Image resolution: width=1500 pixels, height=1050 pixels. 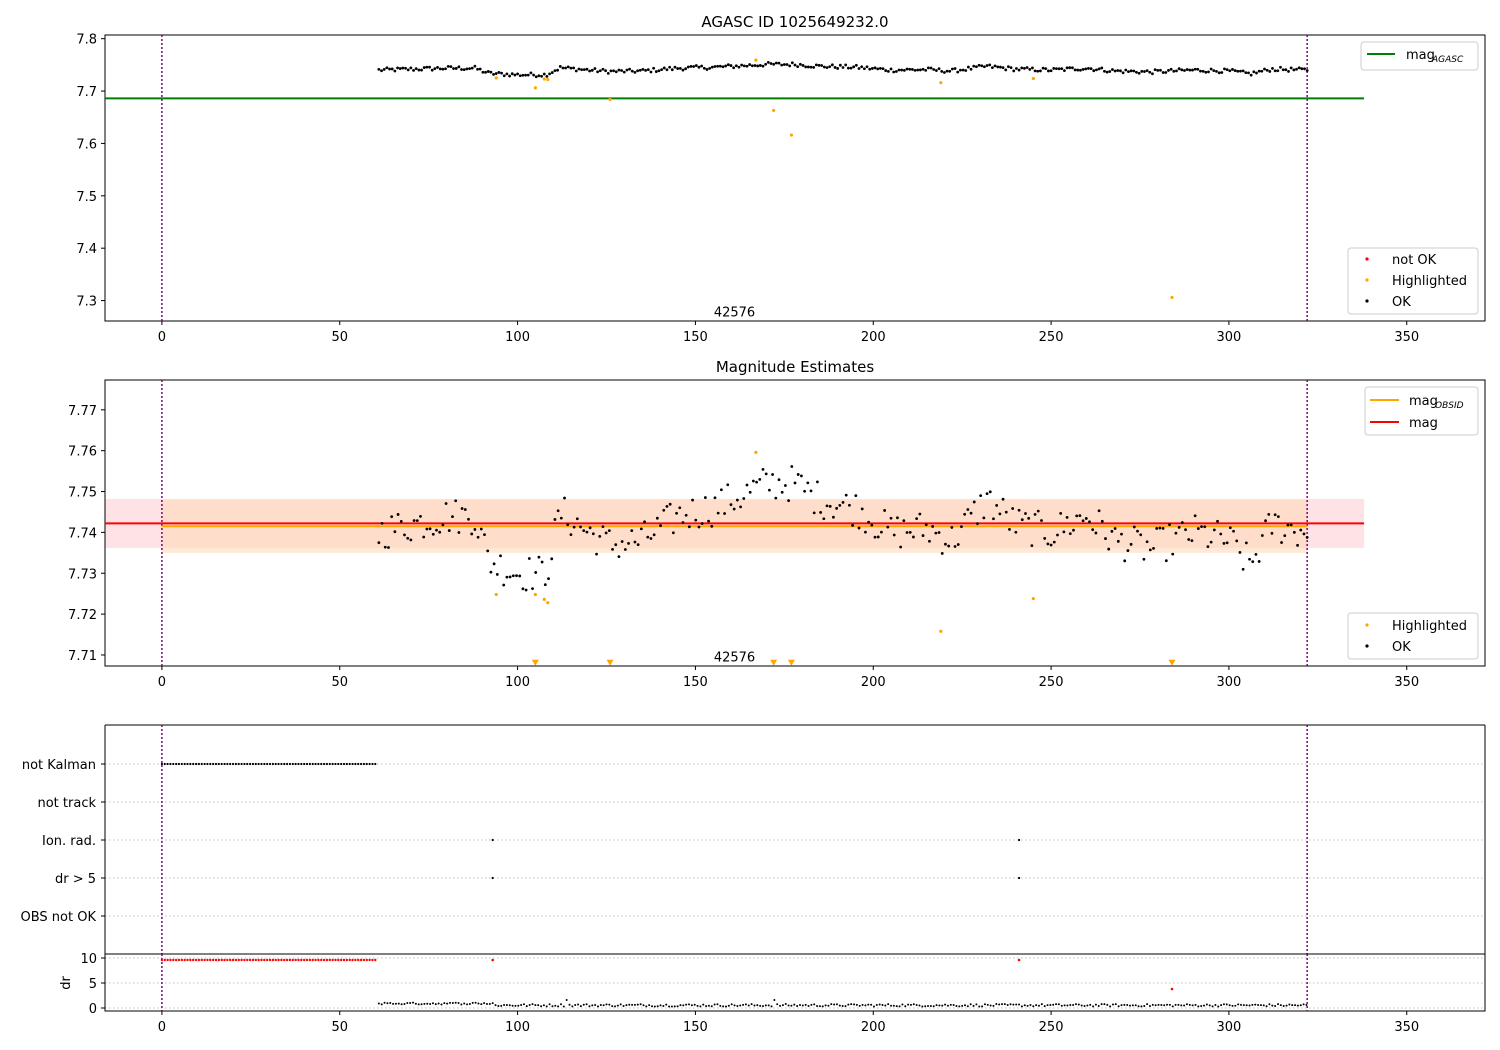 I want to click on legend-label-mag-agasc: mag, so click(x=1420, y=55).